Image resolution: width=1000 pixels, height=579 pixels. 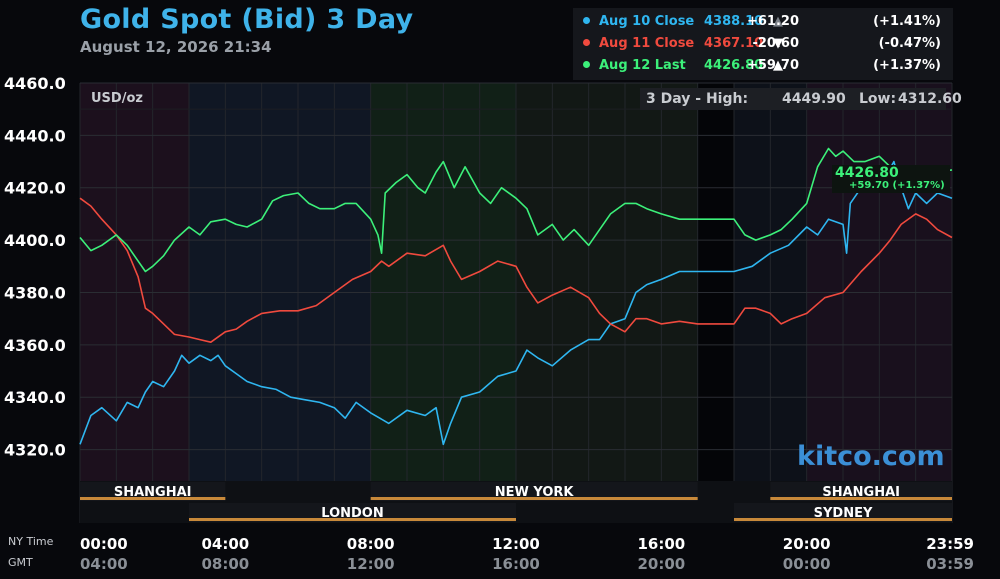 What do you see at coordinates (772, 21) in the screenshot?
I see `legend-change: +61.20` at bounding box center [772, 21].